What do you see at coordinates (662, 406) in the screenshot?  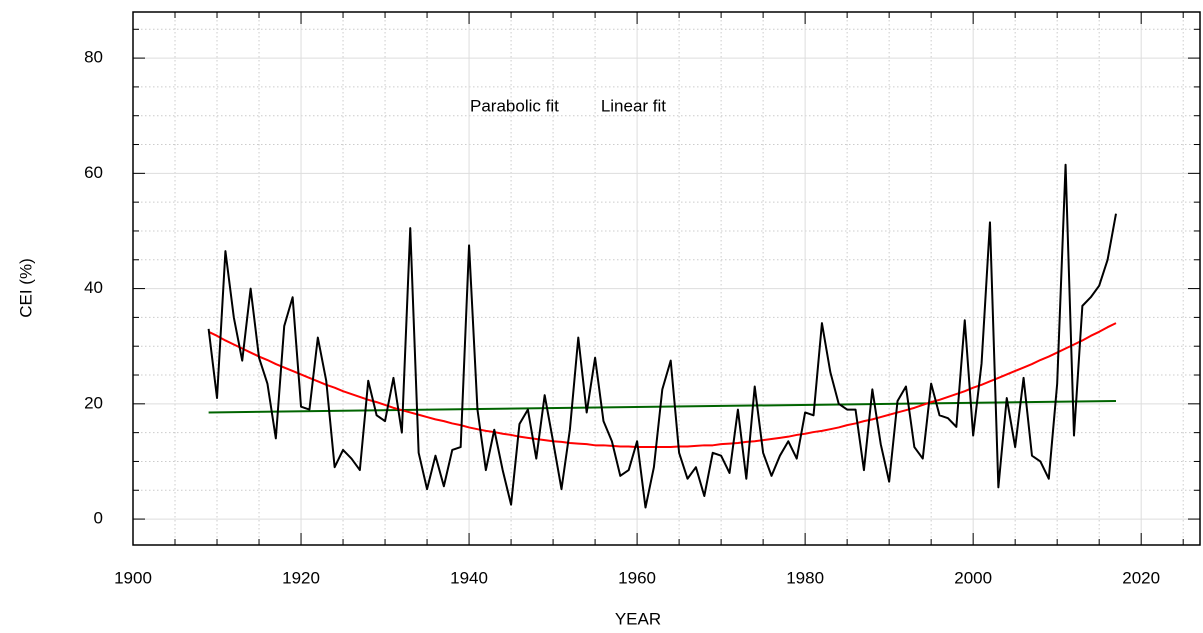 I see `data-line` at bounding box center [662, 406].